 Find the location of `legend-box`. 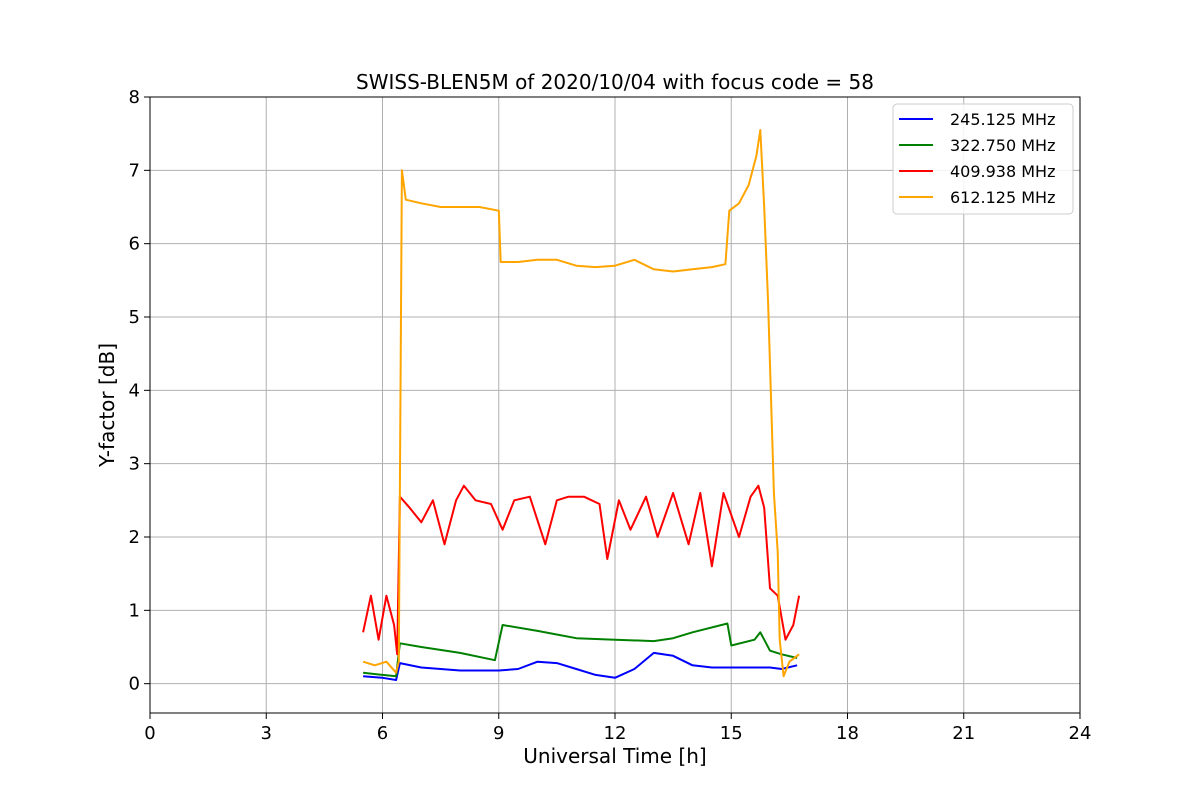

legend-box is located at coordinates (983, 159).